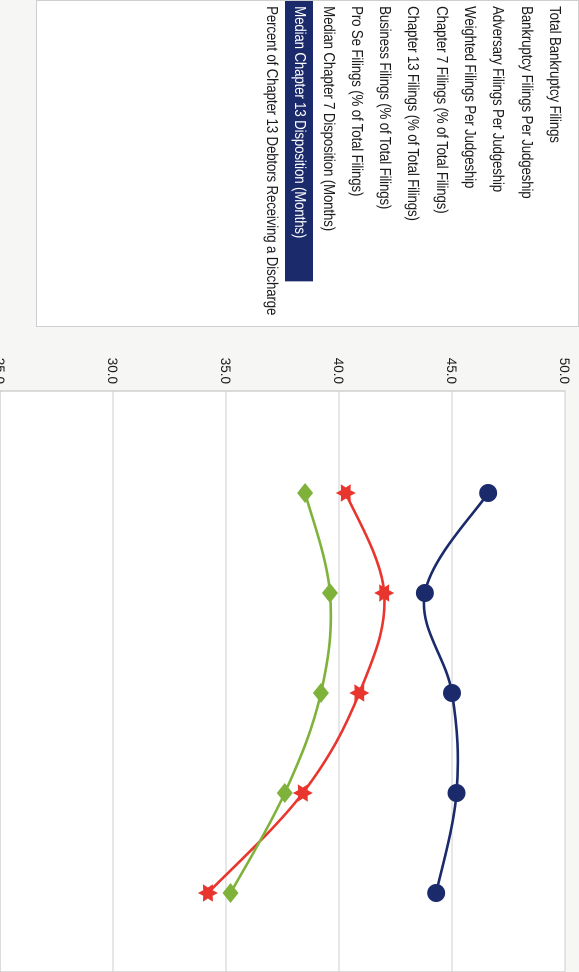  I want to click on menu-item-10: Median Chapter 13 Disposition (Months), so click(299, 141).